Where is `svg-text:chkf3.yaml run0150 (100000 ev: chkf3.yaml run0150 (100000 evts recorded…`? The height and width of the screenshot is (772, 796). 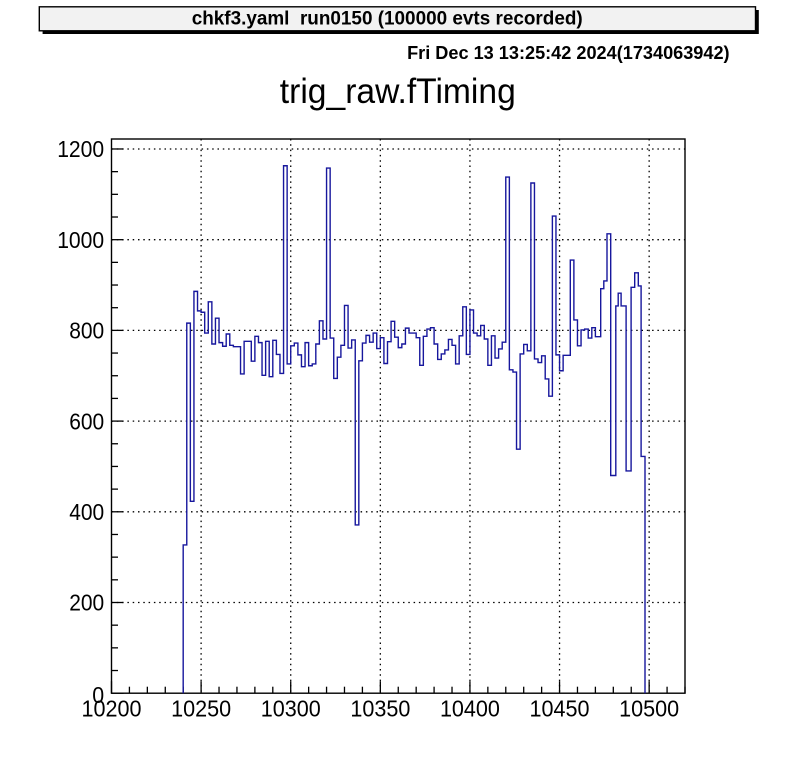
svg-text:chkf3.yaml run0150 (100000 ev: chkf3.yaml run0150 (100000 evts recorded… is located at coordinates (387, 19).